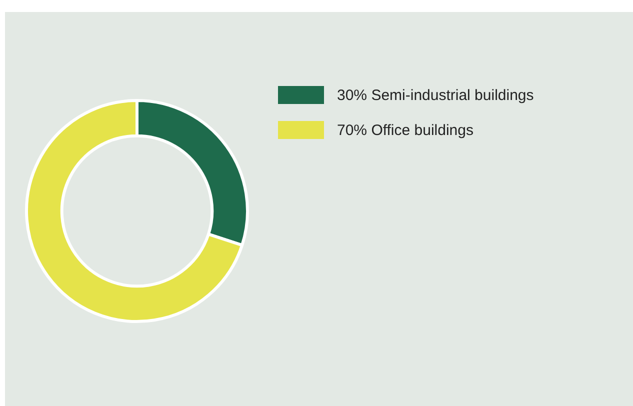 The width and height of the screenshot is (633, 406). What do you see at coordinates (435, 95) in the screenshot?
I see `legend-label: 30% Semi-industrial buildings` at bounding box center [435, 95].